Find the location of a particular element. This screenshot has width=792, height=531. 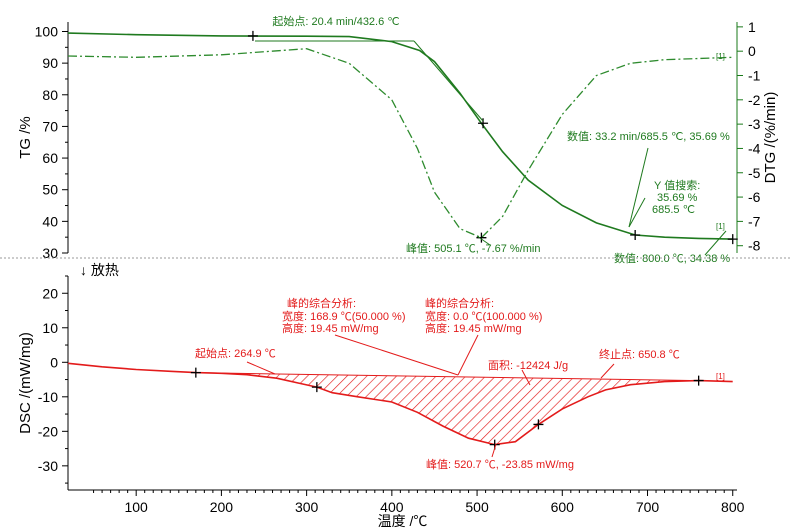

x-tick-label: 700 is located at coordinates (648, 507).